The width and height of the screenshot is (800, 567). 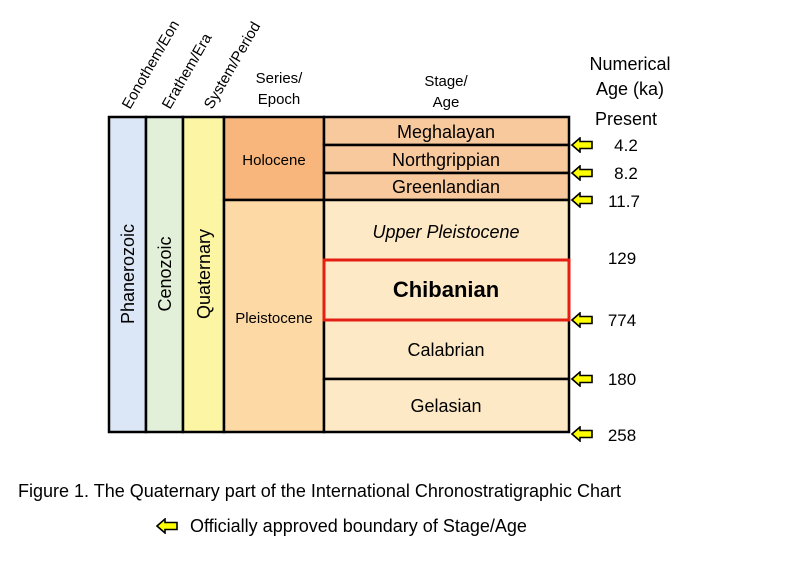 What do you see at coordinates (626, 173) in the screenshot?
I see `age-label-8-2: 8.2` at bounding box center [626, 173].